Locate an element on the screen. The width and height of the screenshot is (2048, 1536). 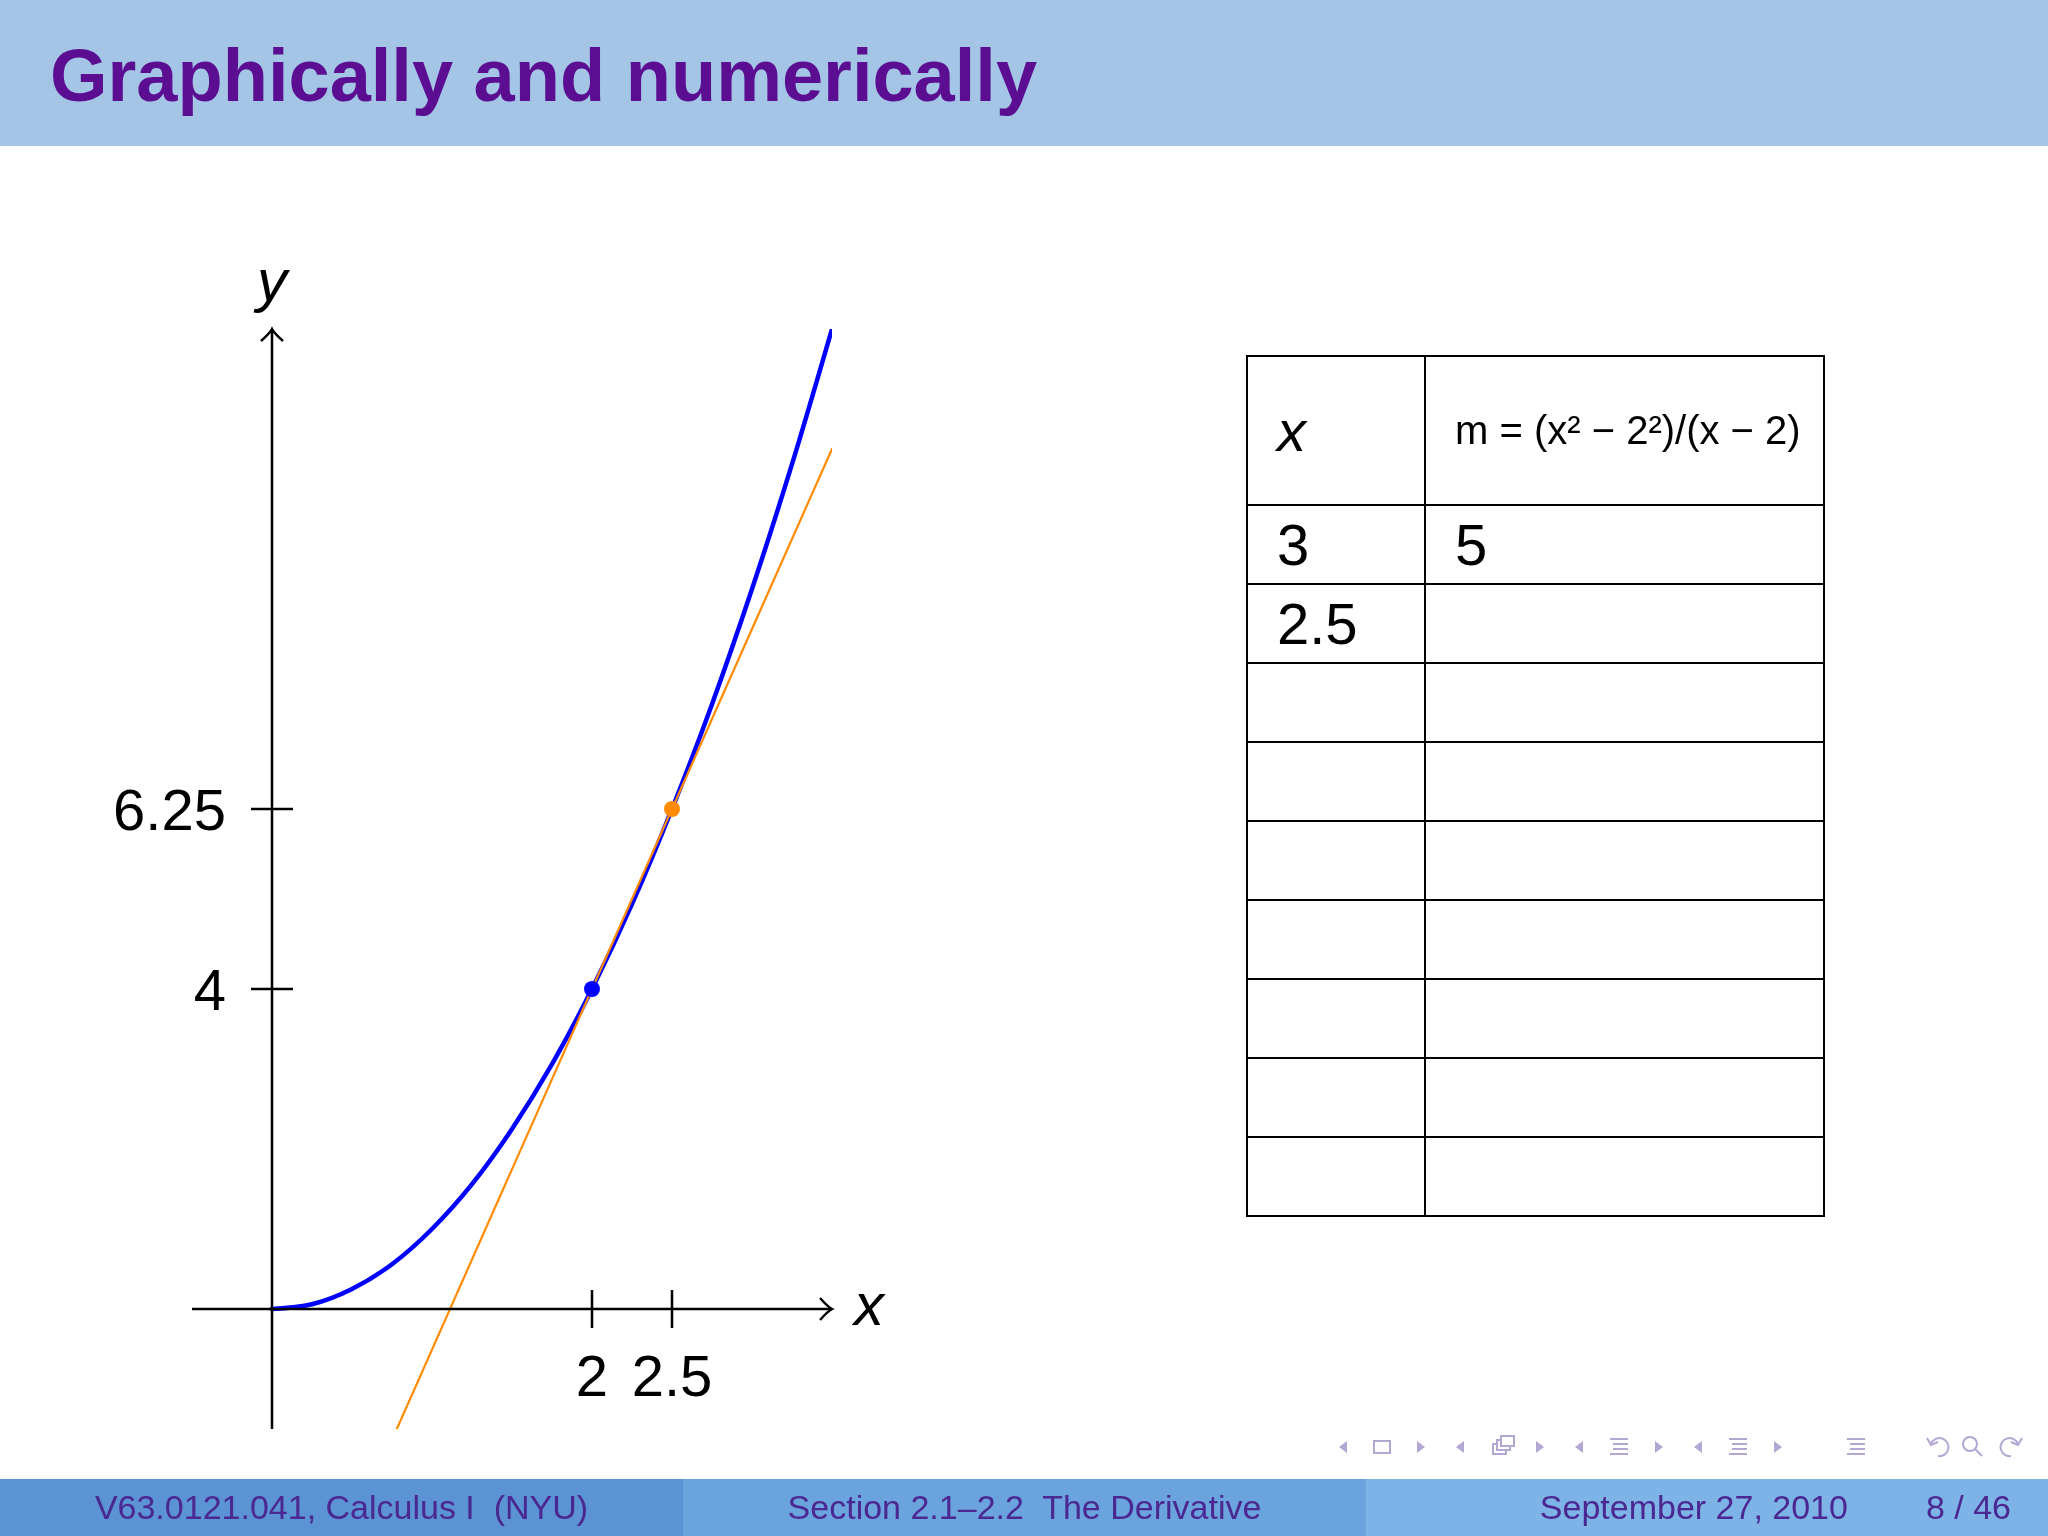
data-label: 5 is located at coordinates (1472, 544).